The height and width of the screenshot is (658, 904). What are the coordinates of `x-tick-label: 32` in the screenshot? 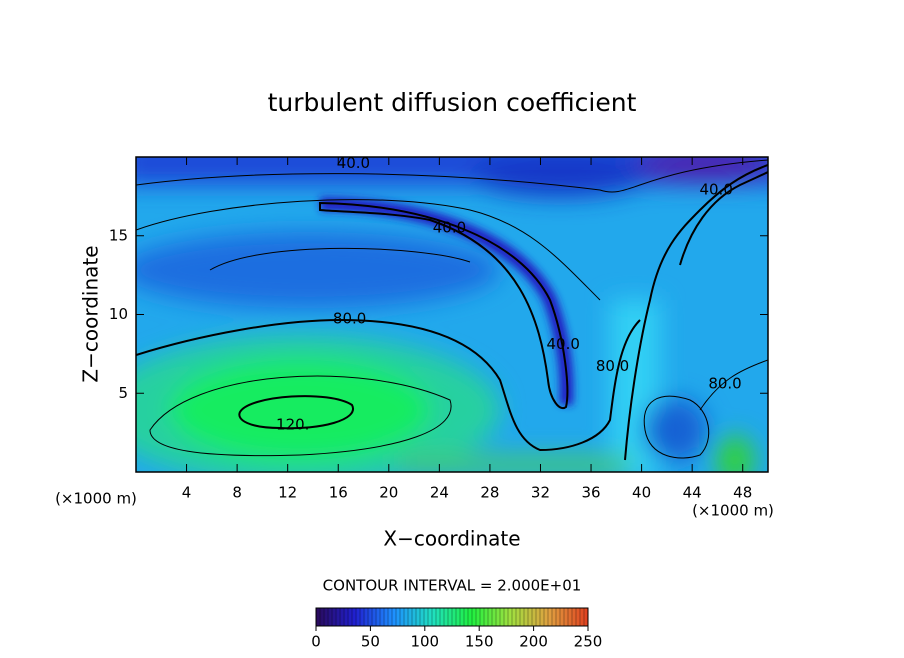 It's located at (540, 493).